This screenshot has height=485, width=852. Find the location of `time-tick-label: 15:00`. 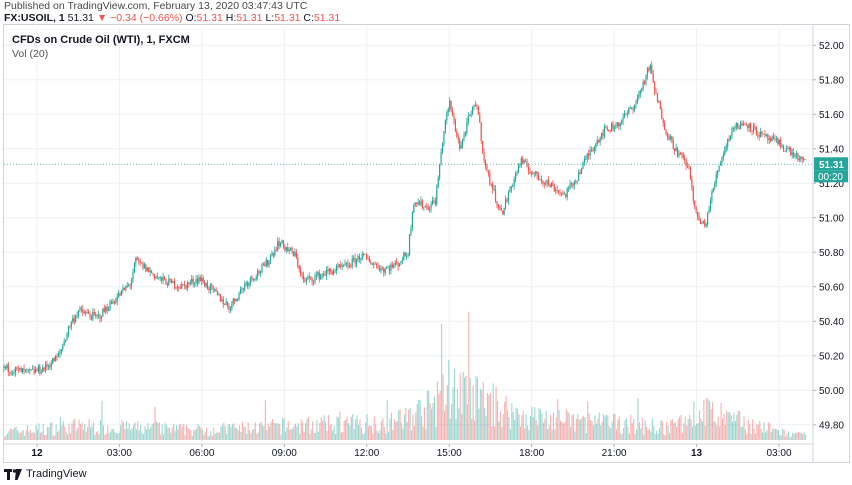

time-tick-label: 15:00 is located at coordinates (449, 453).